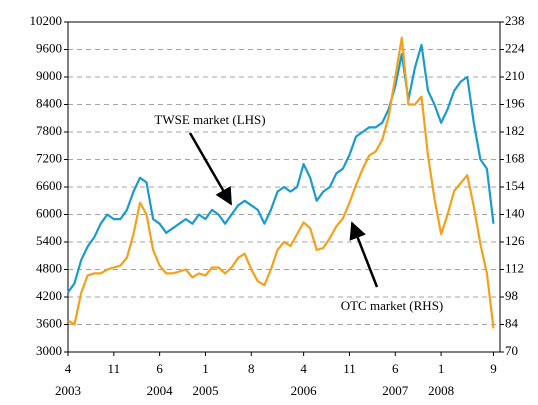 This screenshot has height=405, width=538. I want to click on y2-tick-label: 98, so click(511, 295).